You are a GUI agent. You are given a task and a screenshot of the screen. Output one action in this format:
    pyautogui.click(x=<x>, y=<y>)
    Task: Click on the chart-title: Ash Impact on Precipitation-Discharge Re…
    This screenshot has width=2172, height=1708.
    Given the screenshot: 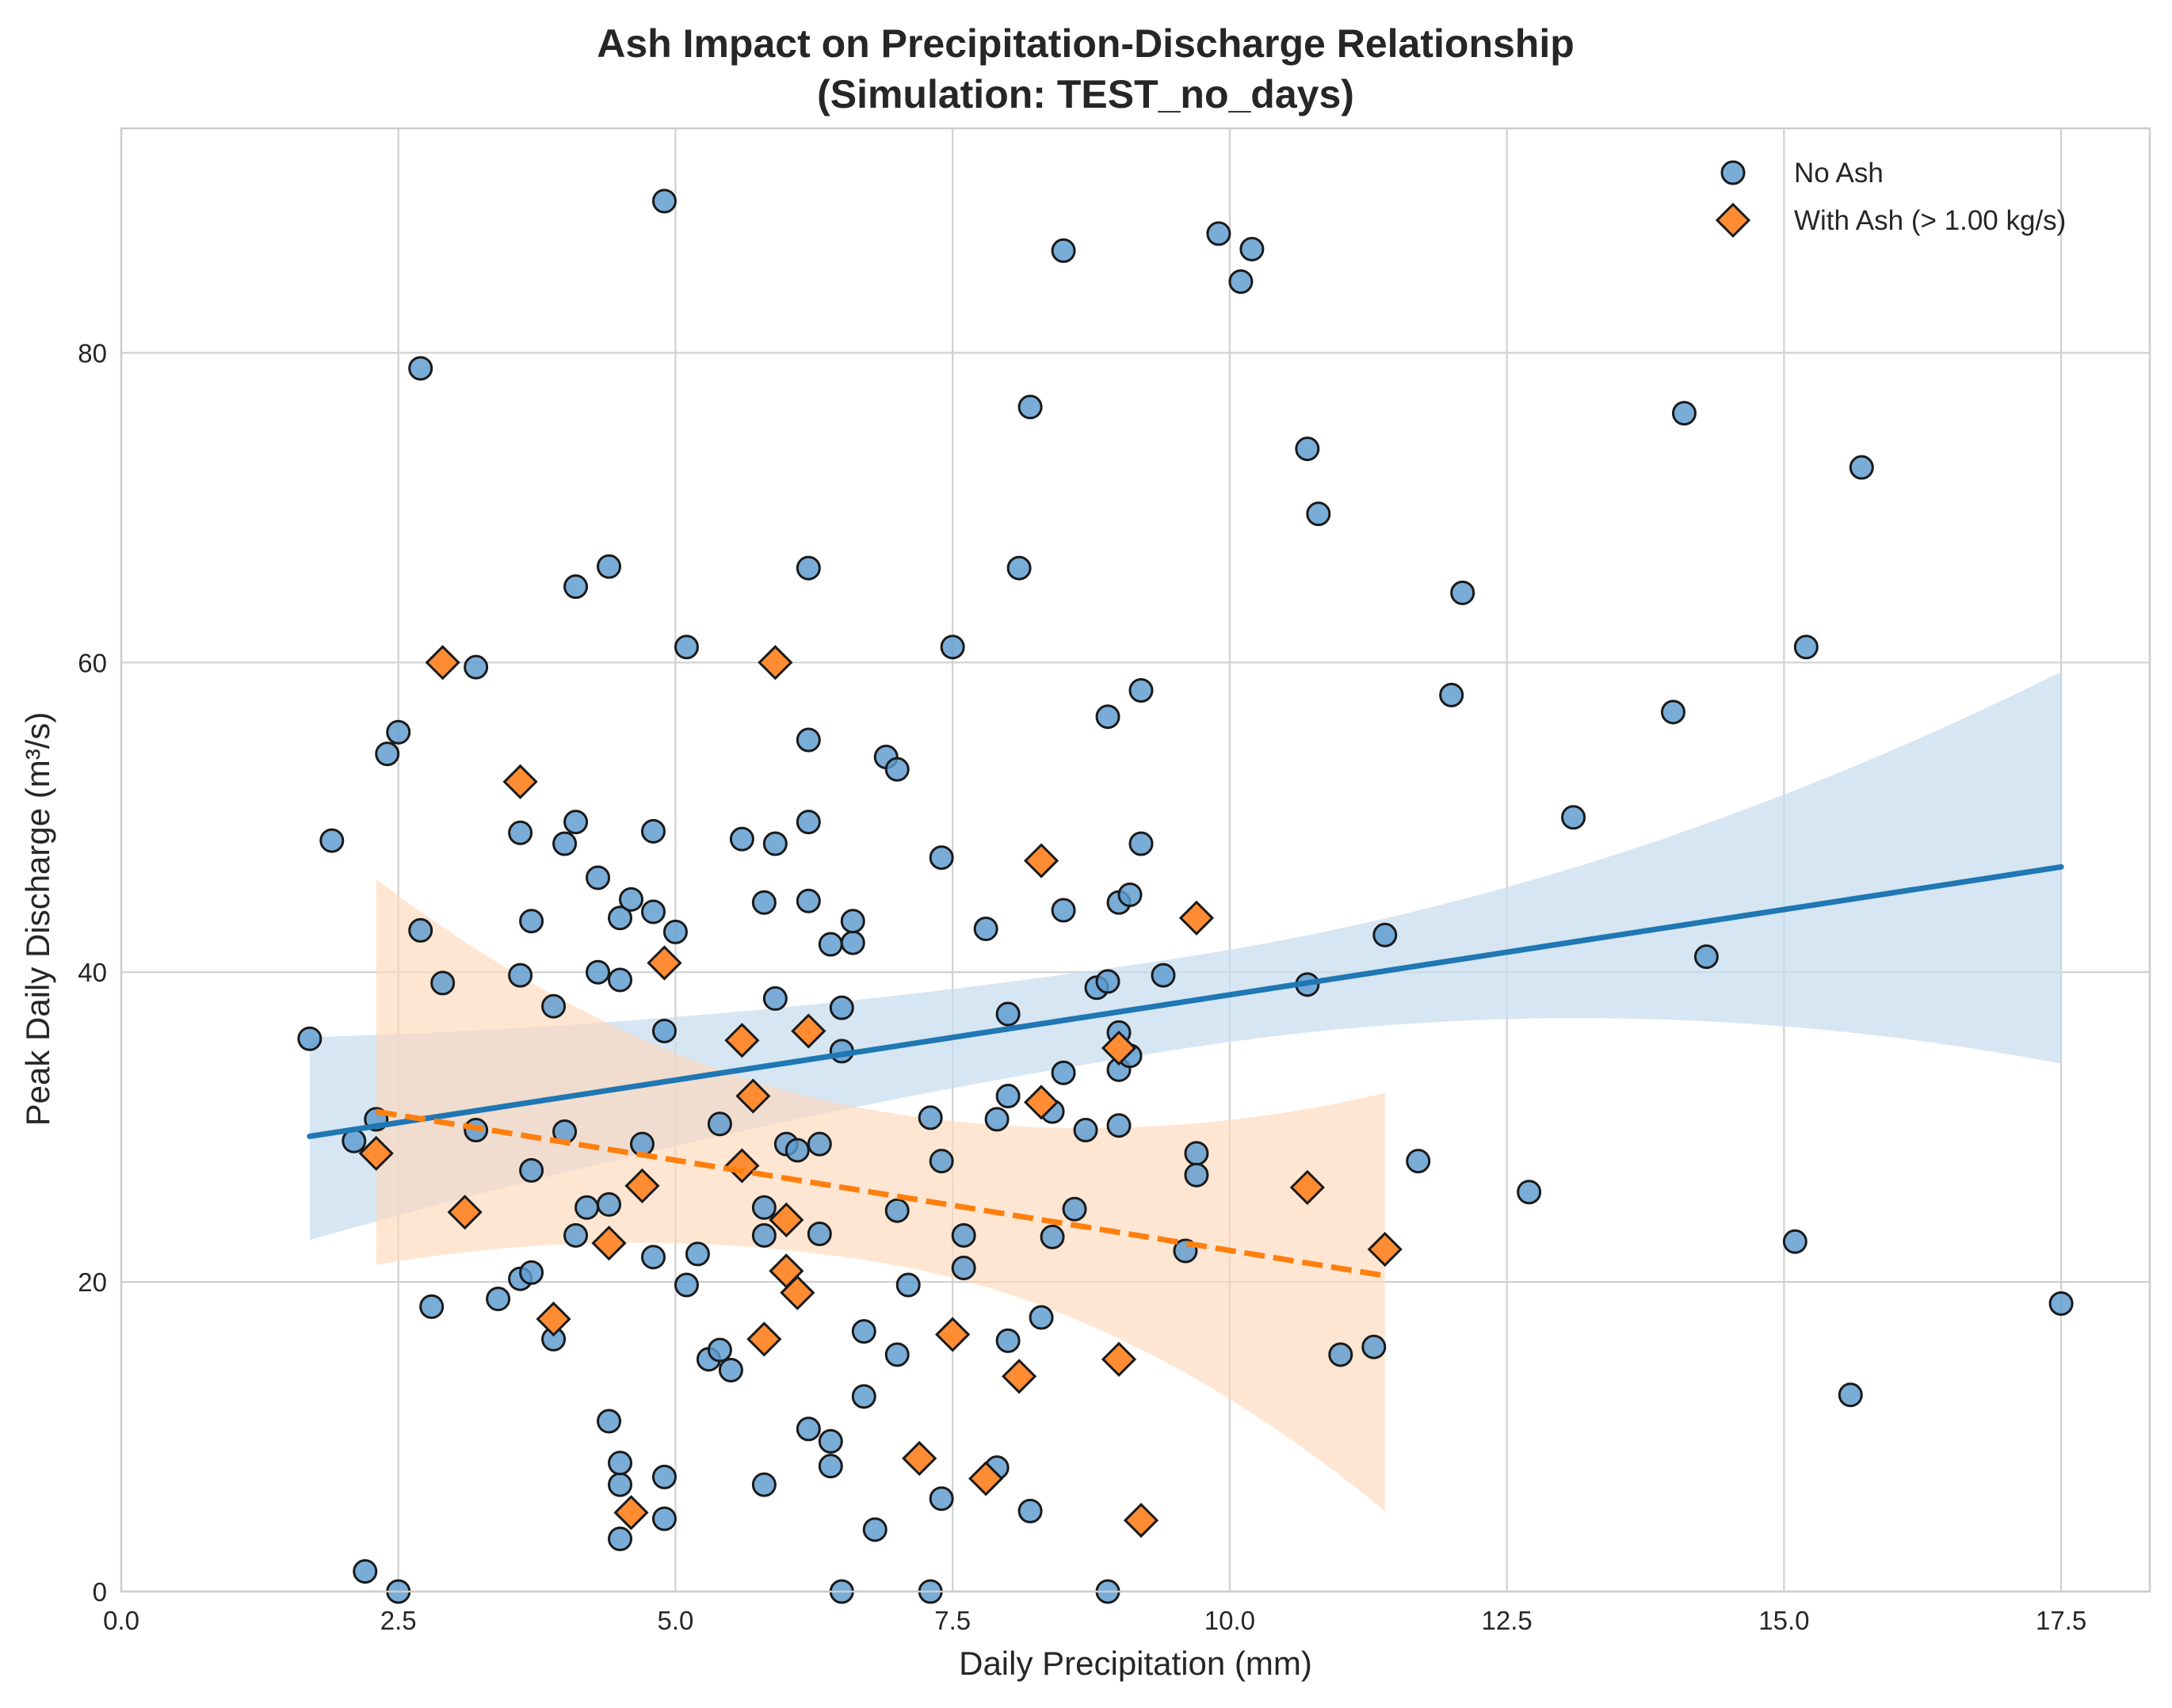 What is the action you would take?
    pyautogui.click(x=1086, y=43)
    